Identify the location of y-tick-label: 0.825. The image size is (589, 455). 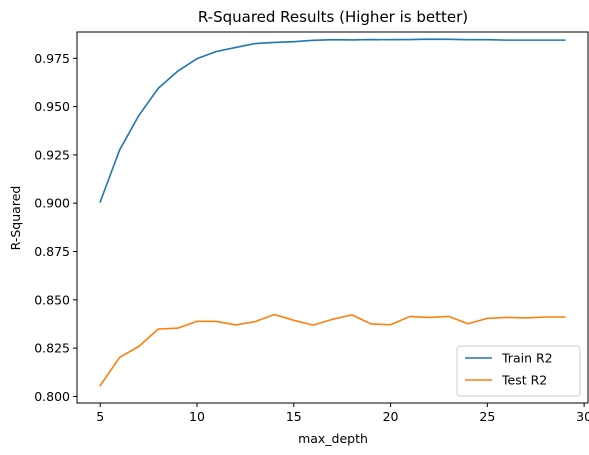
(52, 348).